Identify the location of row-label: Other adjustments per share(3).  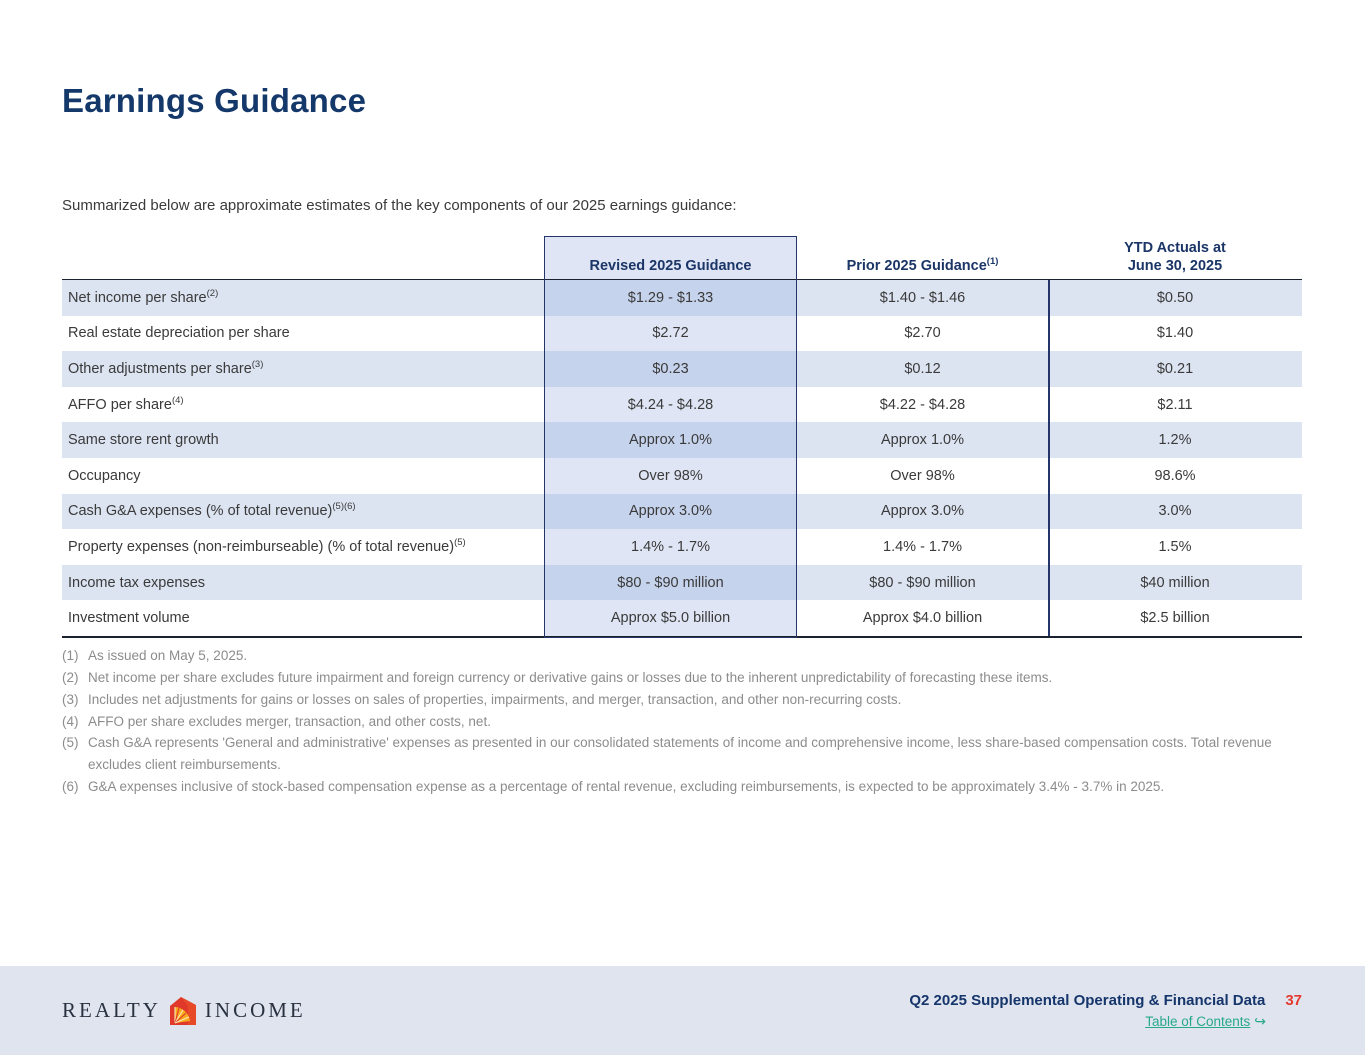
(166, 368).